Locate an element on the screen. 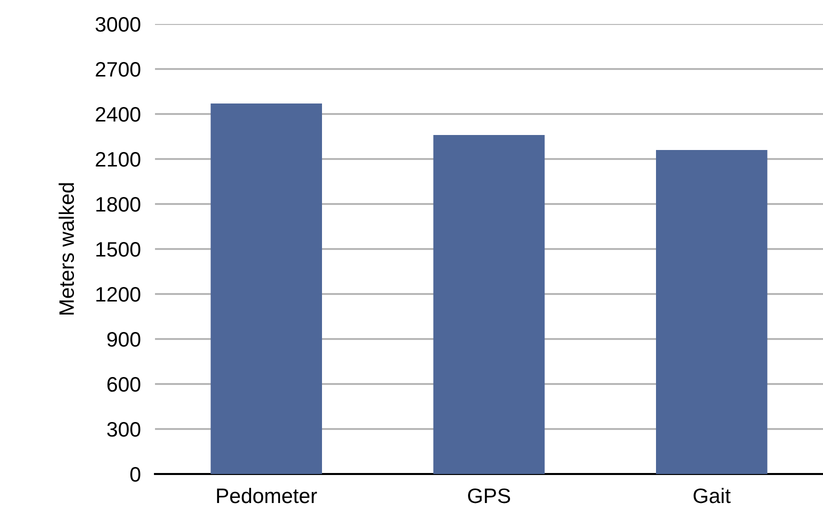 The image size is (823, 519). y-tick-label: 3000 is located at coordinates (118, 24).